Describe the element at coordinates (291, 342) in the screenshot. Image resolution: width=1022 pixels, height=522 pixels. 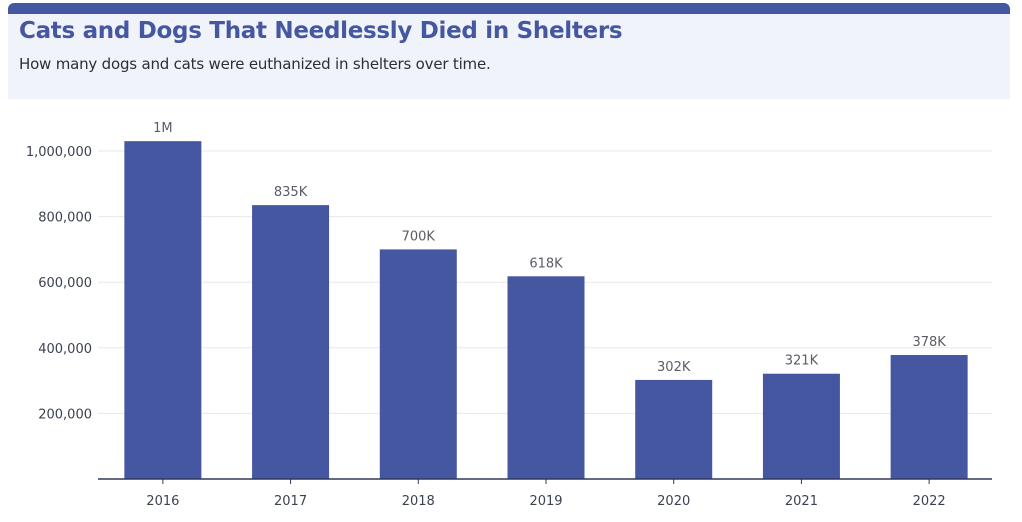
I see `bar-2017` at that location.